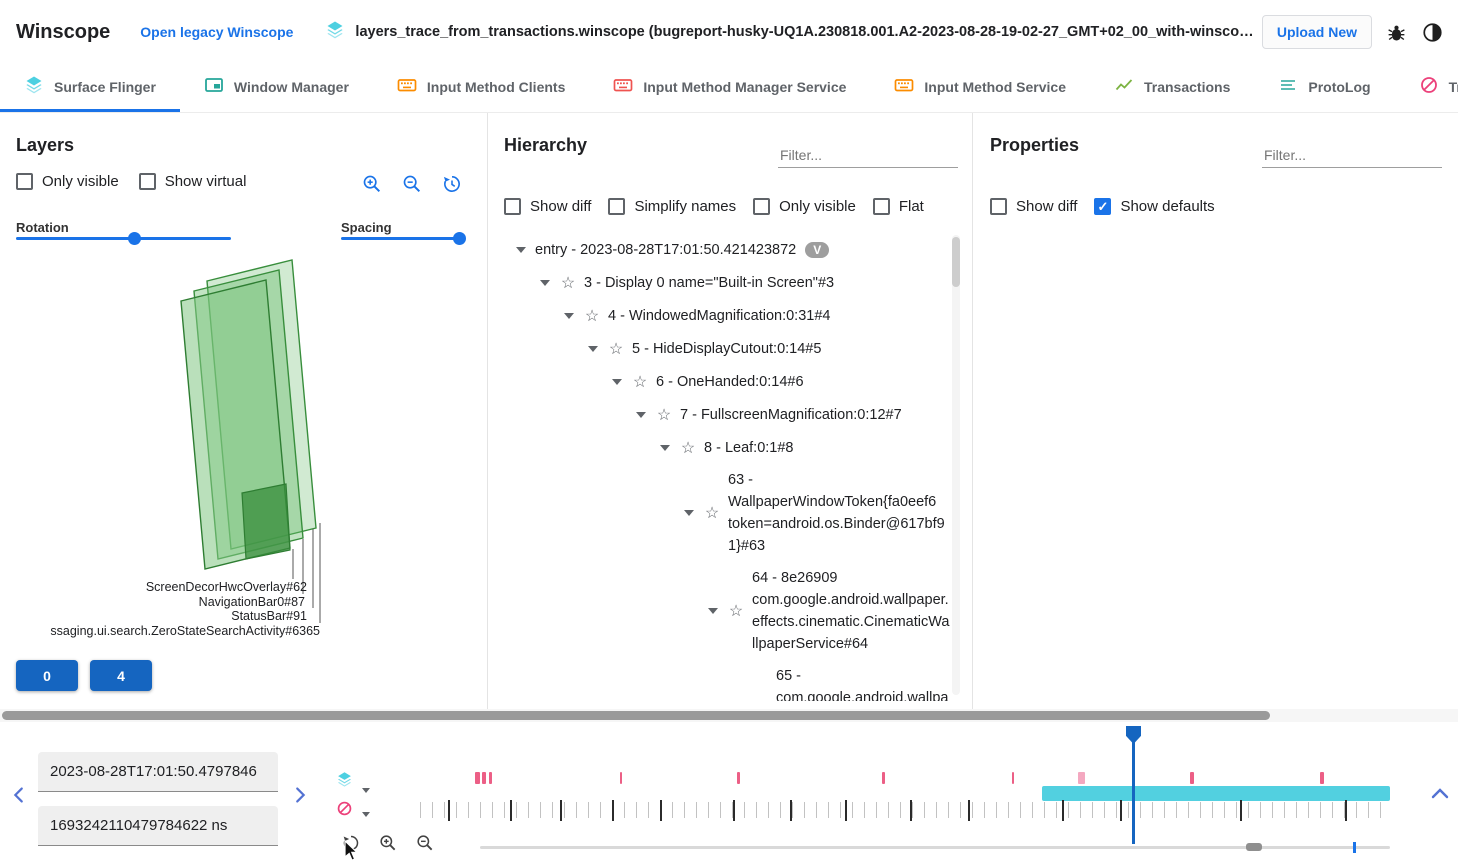 Image resolution: width=1458 pixels, height=860 pixels. Describe the element at coordinates (226, 587) in the screenshot. I see `layer-label: ScreenDecorHwcOverlay#62` at that location.